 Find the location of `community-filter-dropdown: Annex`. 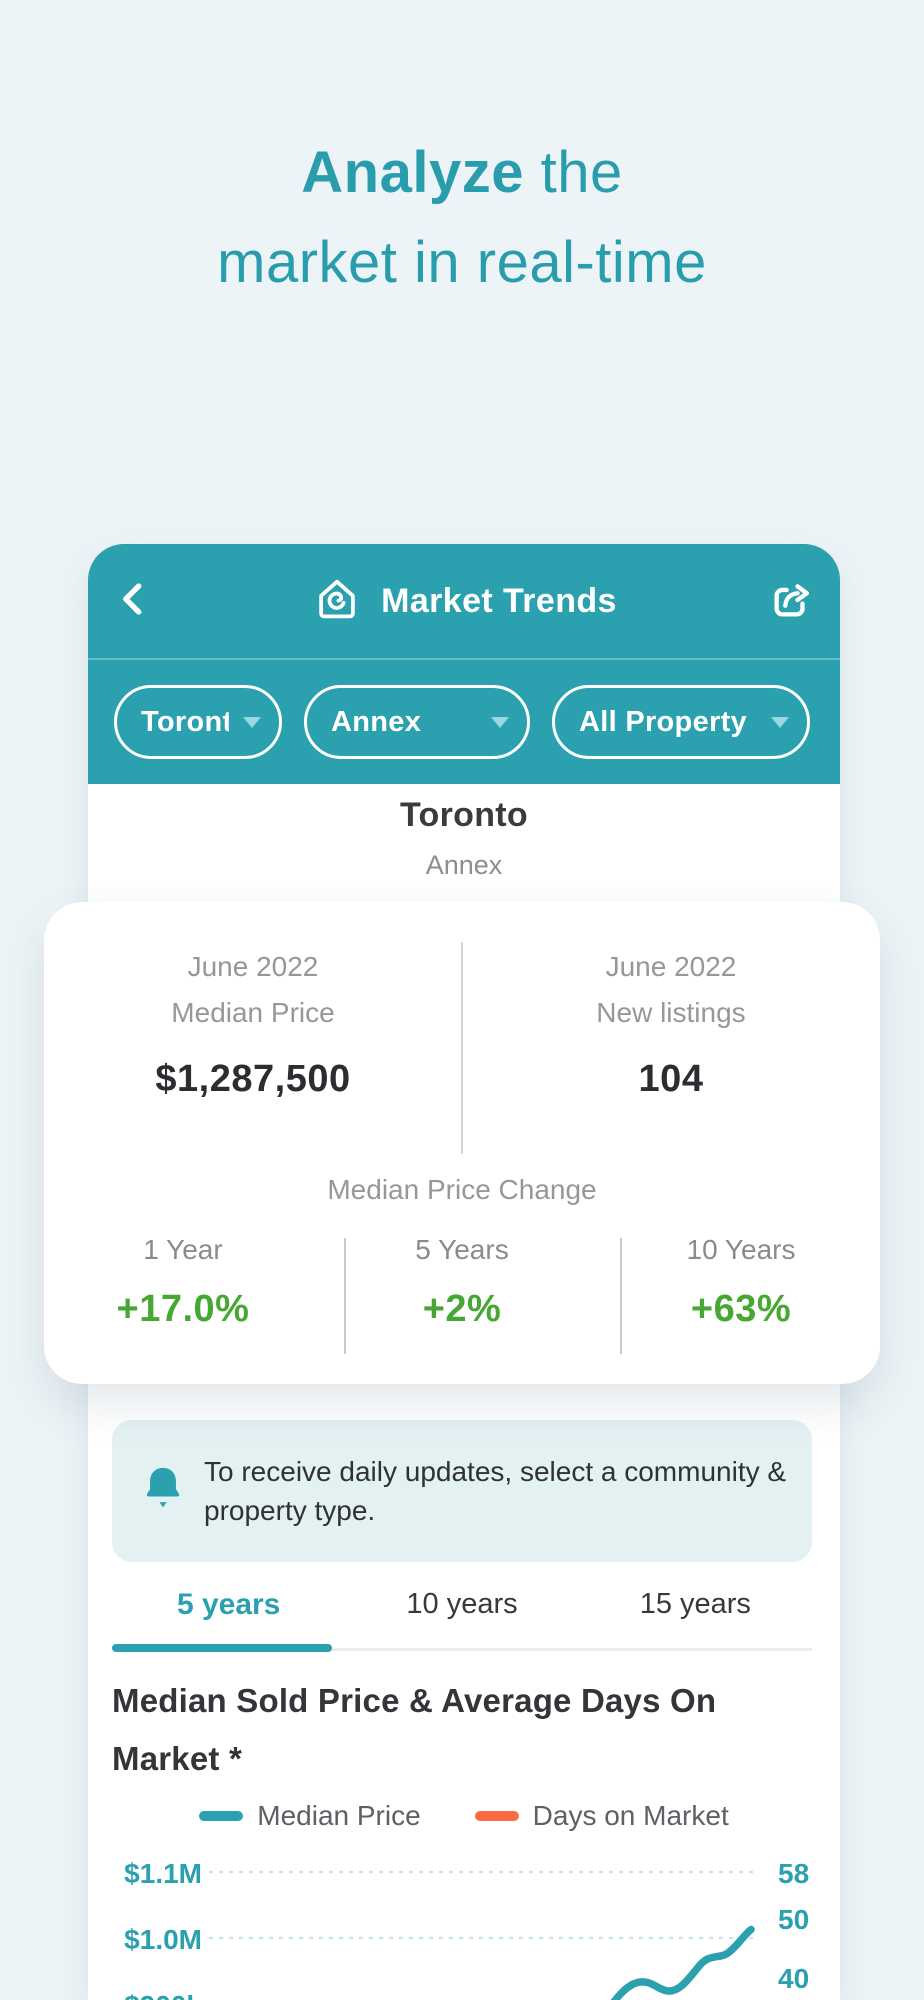

community-filter-dropdown: Annex is located at coordinates (417, 722).